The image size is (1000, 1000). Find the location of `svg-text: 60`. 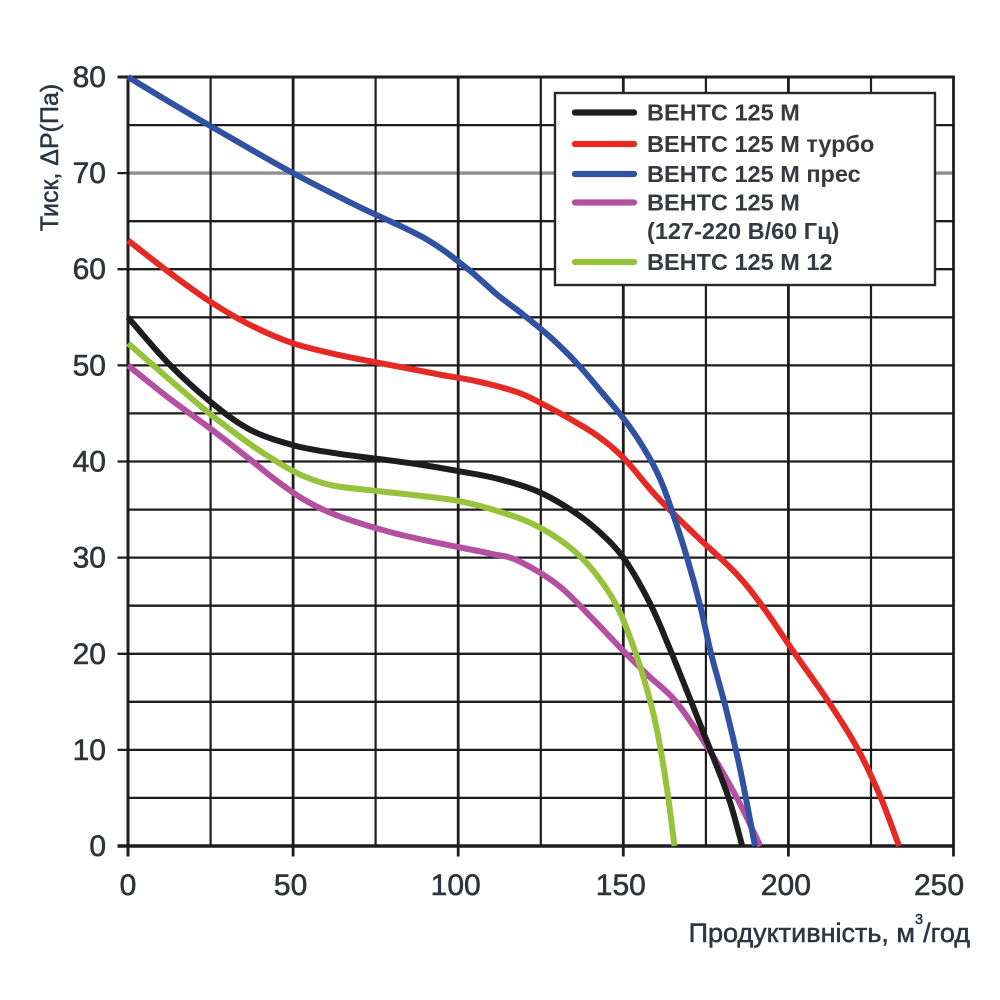

svg-text: 60 is located at coordinates (89, 269).